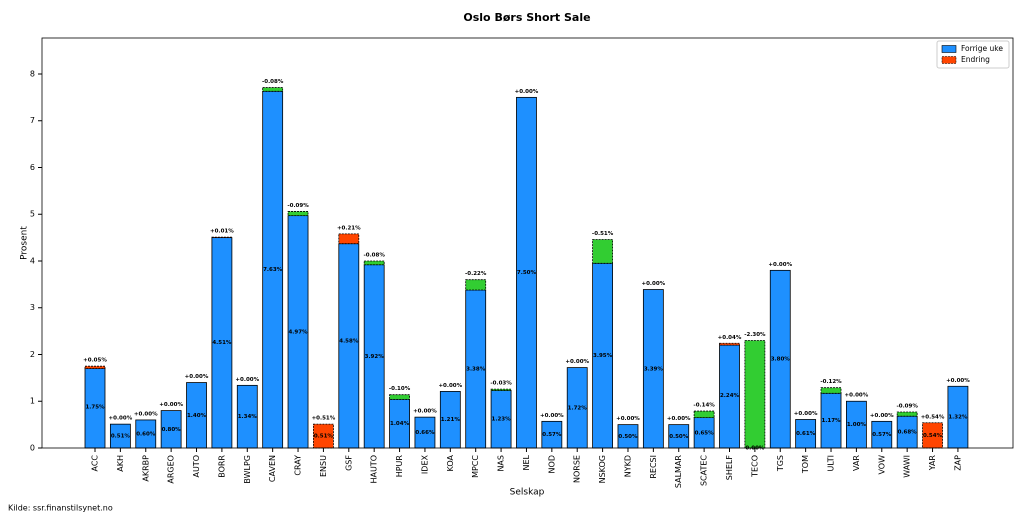 This screenshot has width=1024, height=516. Describe the element at coordinates (32, 73) in the screenshot. I see `y-tick-label: 8` at that location.